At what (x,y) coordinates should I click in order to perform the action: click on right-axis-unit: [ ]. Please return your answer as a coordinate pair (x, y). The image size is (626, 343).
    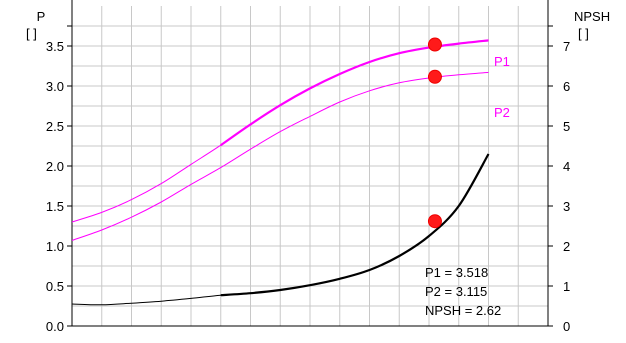
    Looking at the image, I should click on (583, 33).